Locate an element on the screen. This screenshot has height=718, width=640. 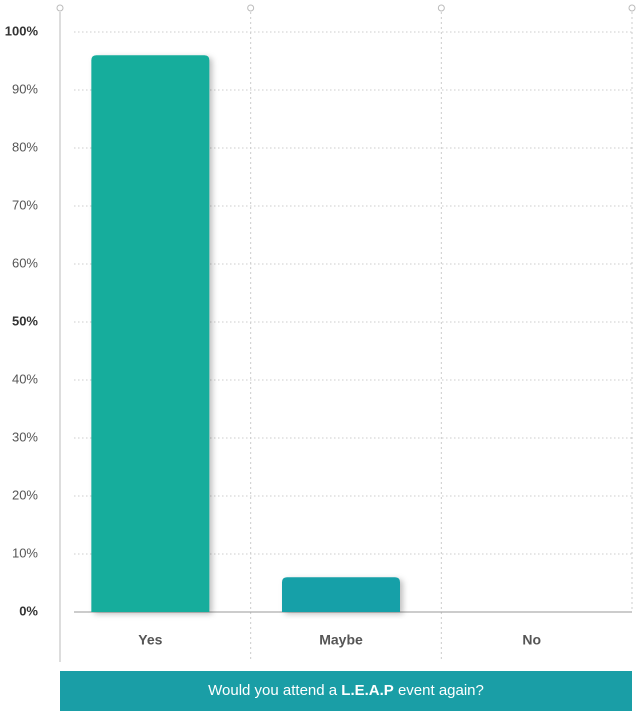
y-tick-label: 80% is located at coordinates (25, 146).